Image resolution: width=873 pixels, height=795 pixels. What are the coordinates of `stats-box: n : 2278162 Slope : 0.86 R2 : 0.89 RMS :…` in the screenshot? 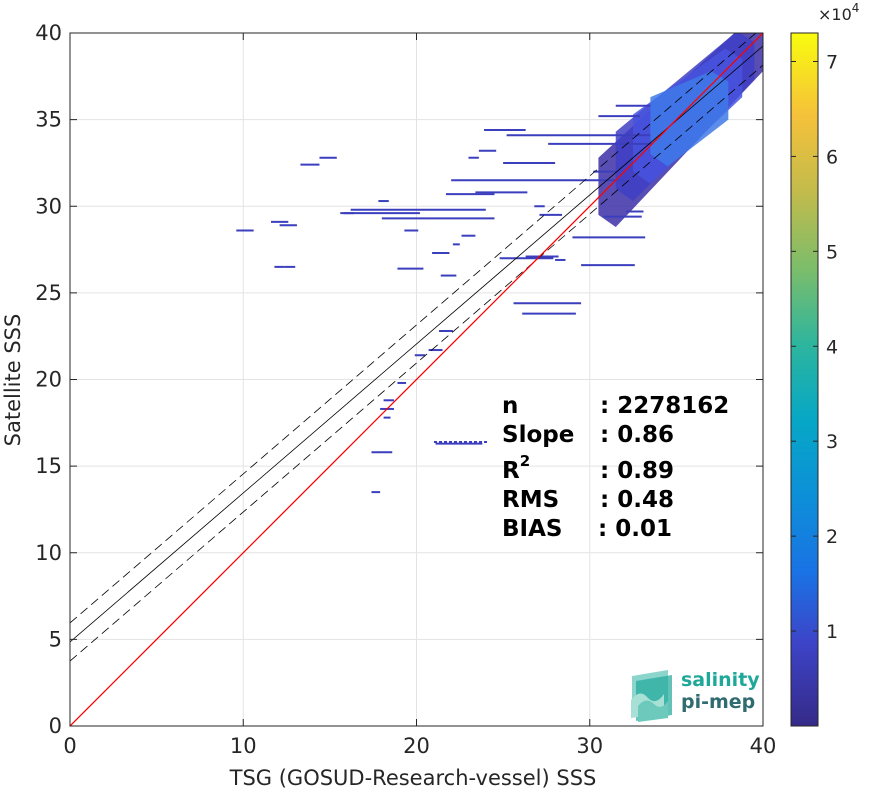 It's located at (581, 467).